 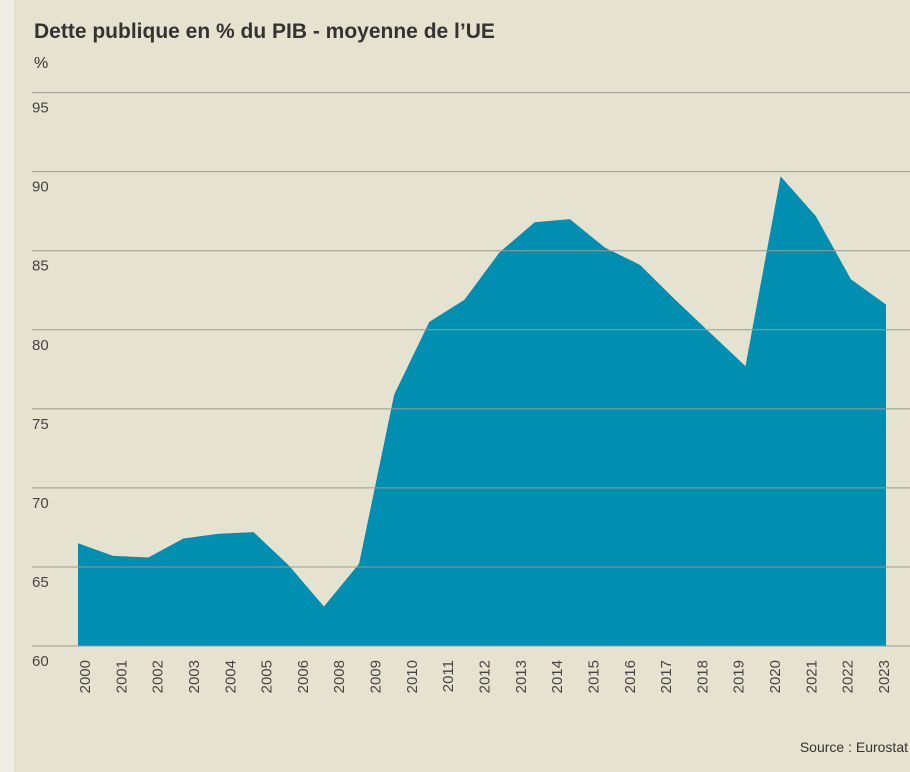 I want to click on x-tick-label: 2003, so click(x=194, y=676).